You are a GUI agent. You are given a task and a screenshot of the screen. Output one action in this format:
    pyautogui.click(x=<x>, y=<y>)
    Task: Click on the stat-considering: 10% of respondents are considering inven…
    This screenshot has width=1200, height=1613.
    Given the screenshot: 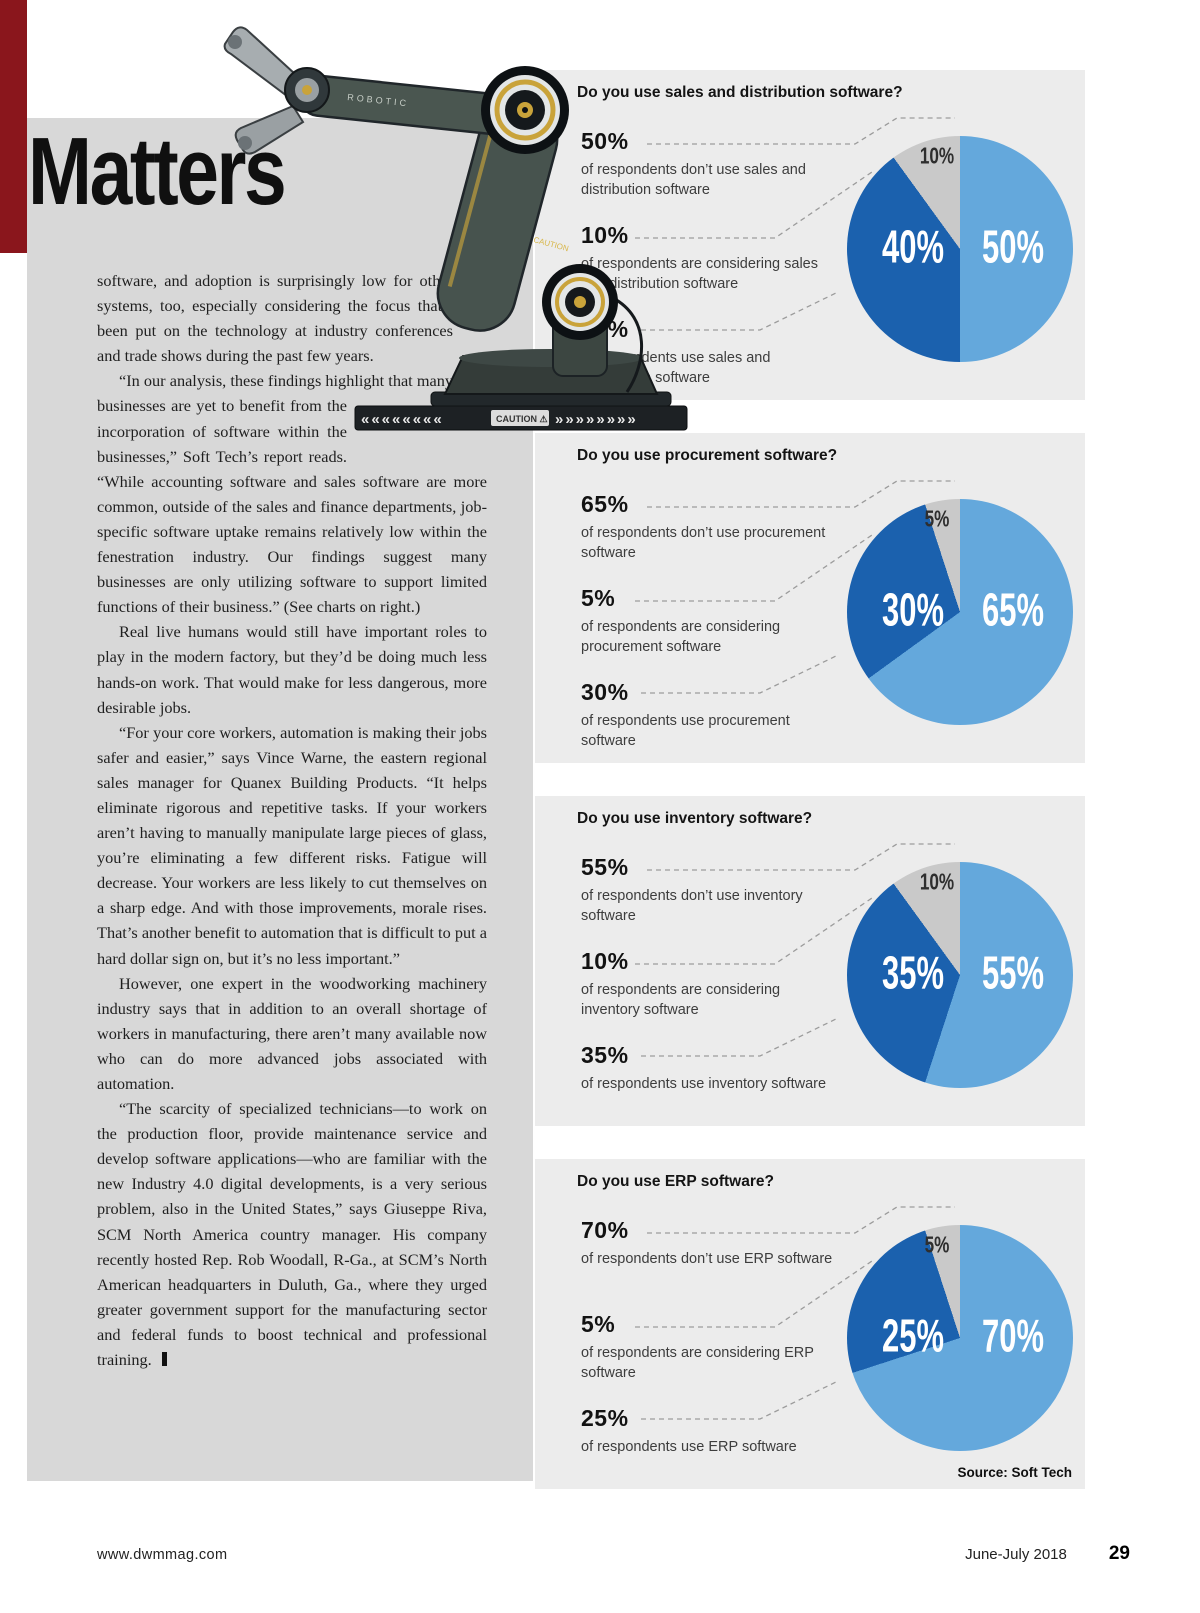 What is the action you would take?
    pyautogui.click(x=710, y=984)
    